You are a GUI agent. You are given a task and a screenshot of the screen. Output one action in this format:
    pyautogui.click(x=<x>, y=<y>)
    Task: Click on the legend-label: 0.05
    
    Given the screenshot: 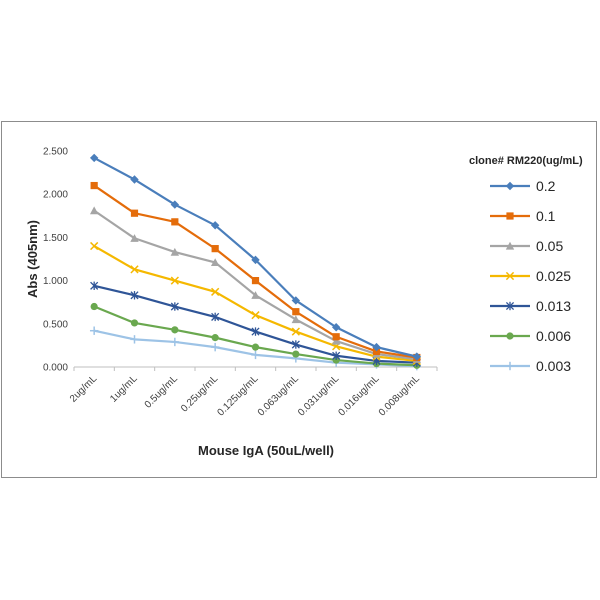 What is the action you would take?
    pyautogui.click(x=549, y=246)
    